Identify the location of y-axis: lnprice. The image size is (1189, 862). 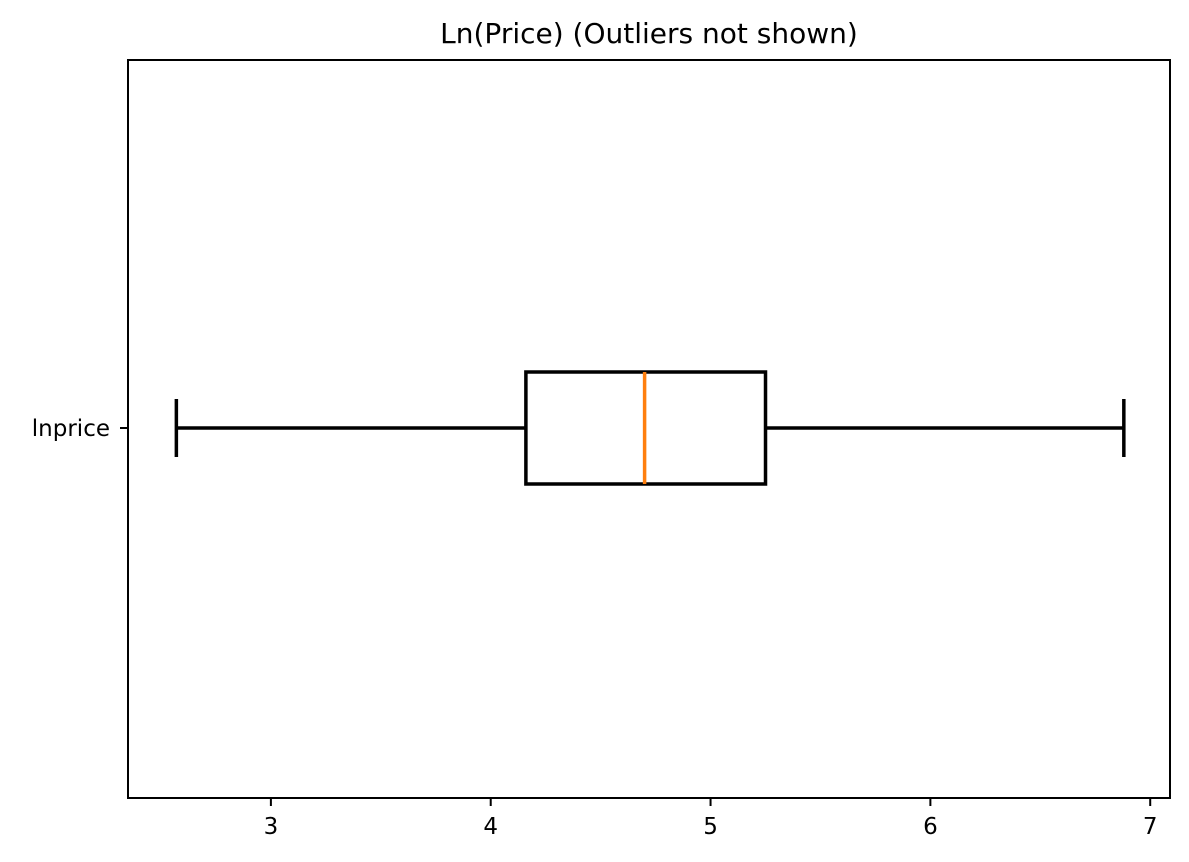
(80, 429).